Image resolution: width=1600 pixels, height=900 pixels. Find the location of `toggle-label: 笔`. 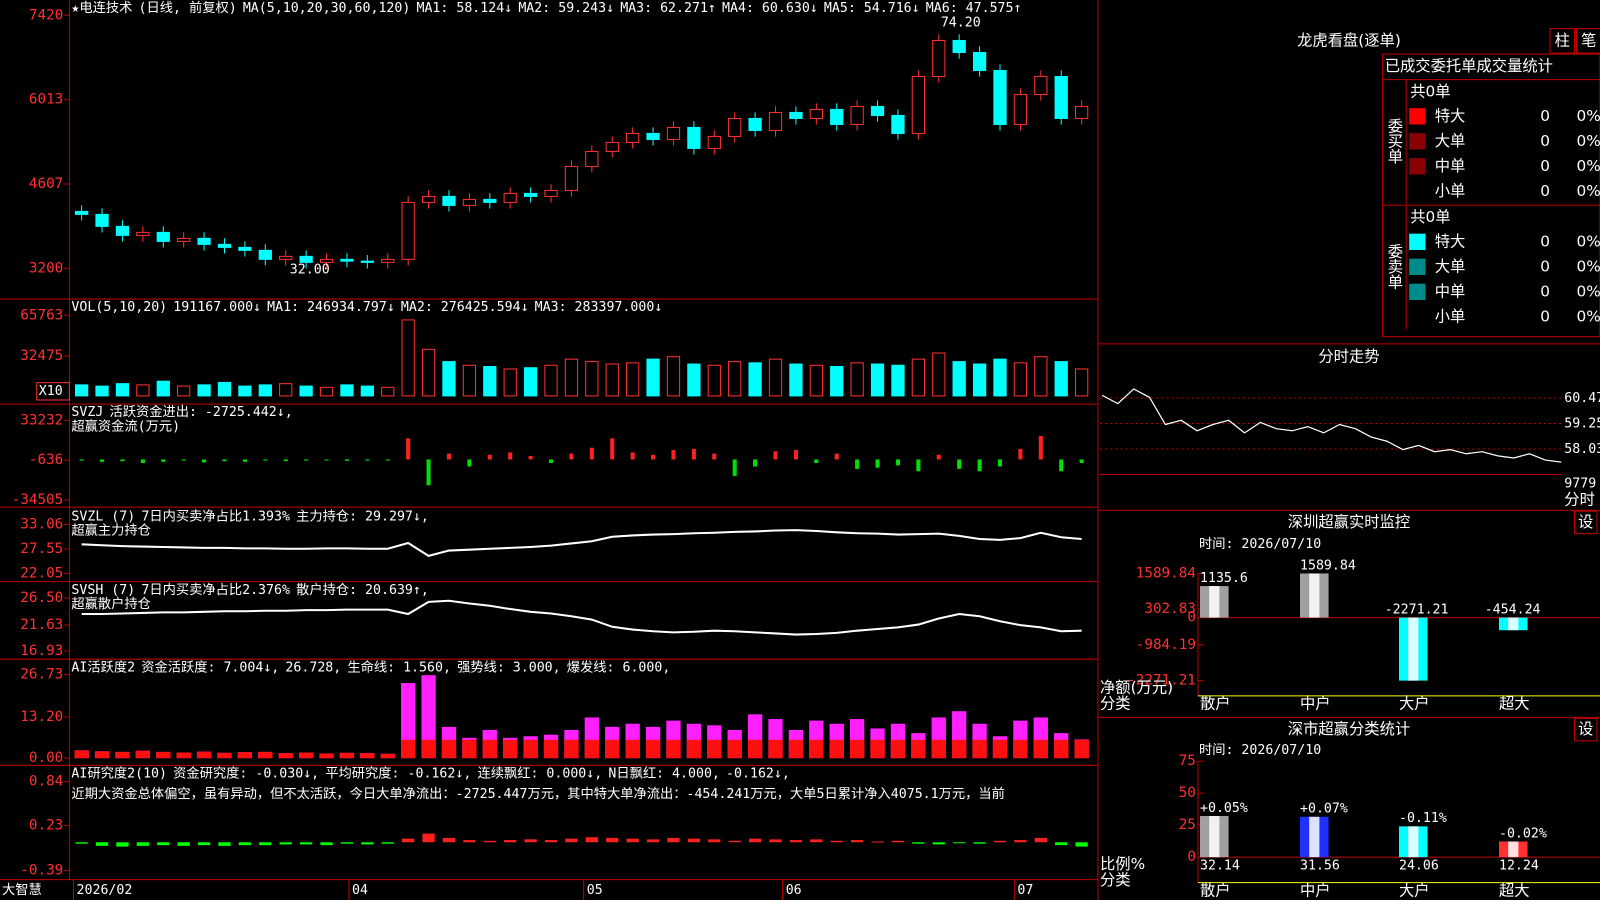

toggle-label: 笔 is located at coordinates (1588, 40).